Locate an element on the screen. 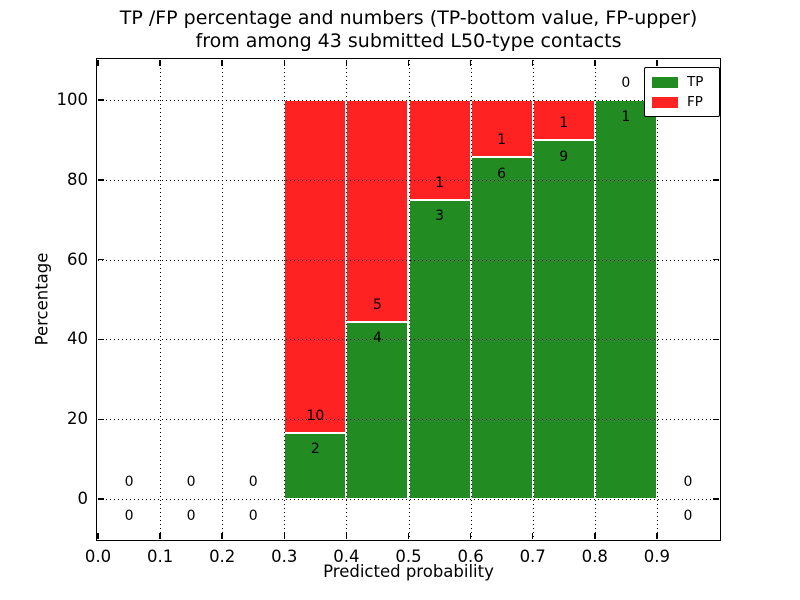 The image size is (800, 600). legend-row: TP is located at coordinates (682, 82).